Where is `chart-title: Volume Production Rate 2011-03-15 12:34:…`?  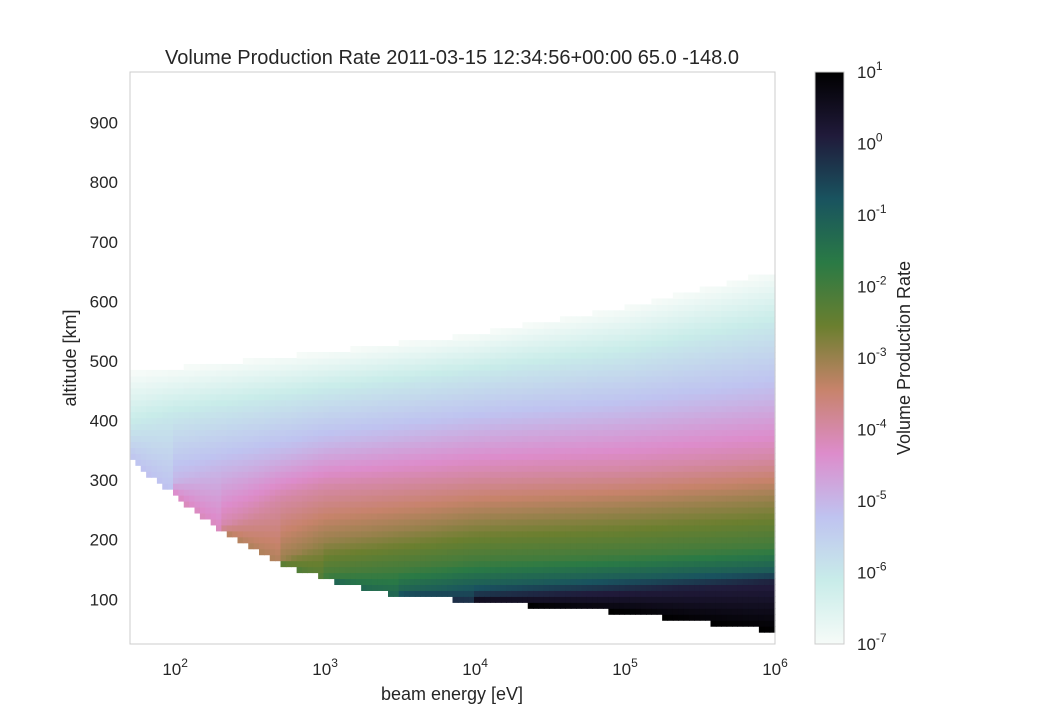 chart-title: Volume Production Rate 2011-03-15 12:34:… is located at coordinates (452, 58).